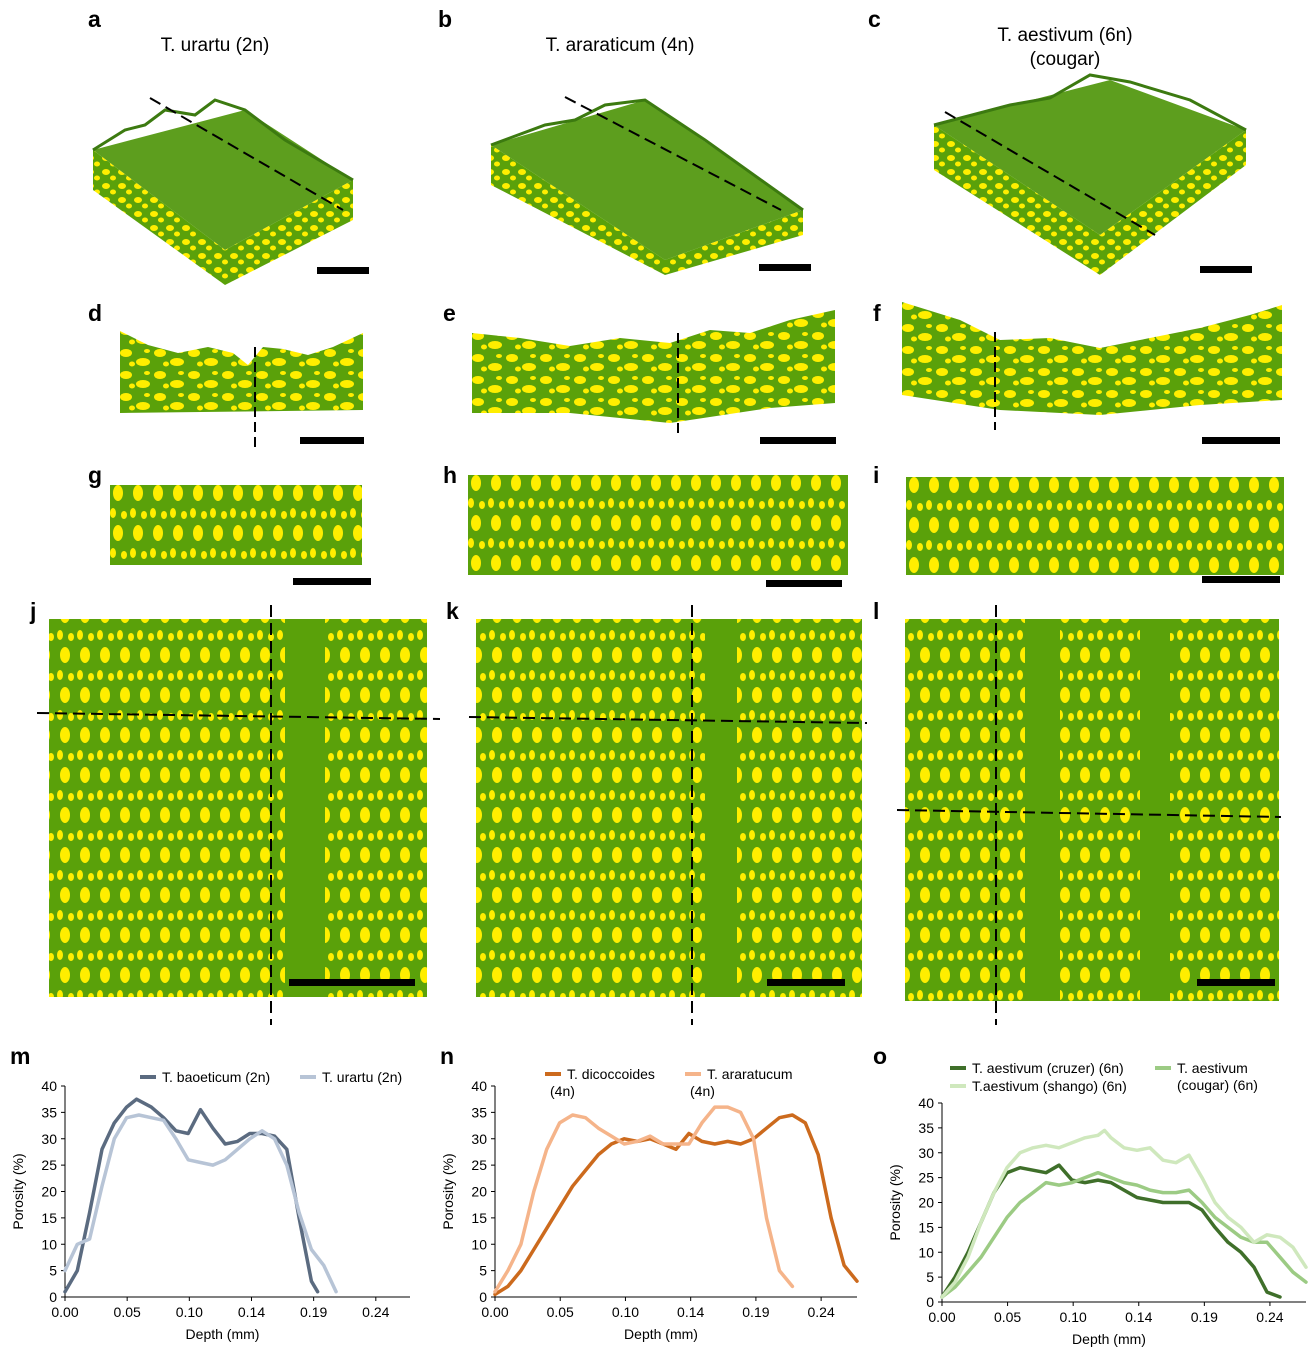 The height and width of the screenshot is (1353, 1309). What do you see at coordinates (1089, 815) in the screenshot?
I see `top-view-l` at bounding box center [1089, 815].